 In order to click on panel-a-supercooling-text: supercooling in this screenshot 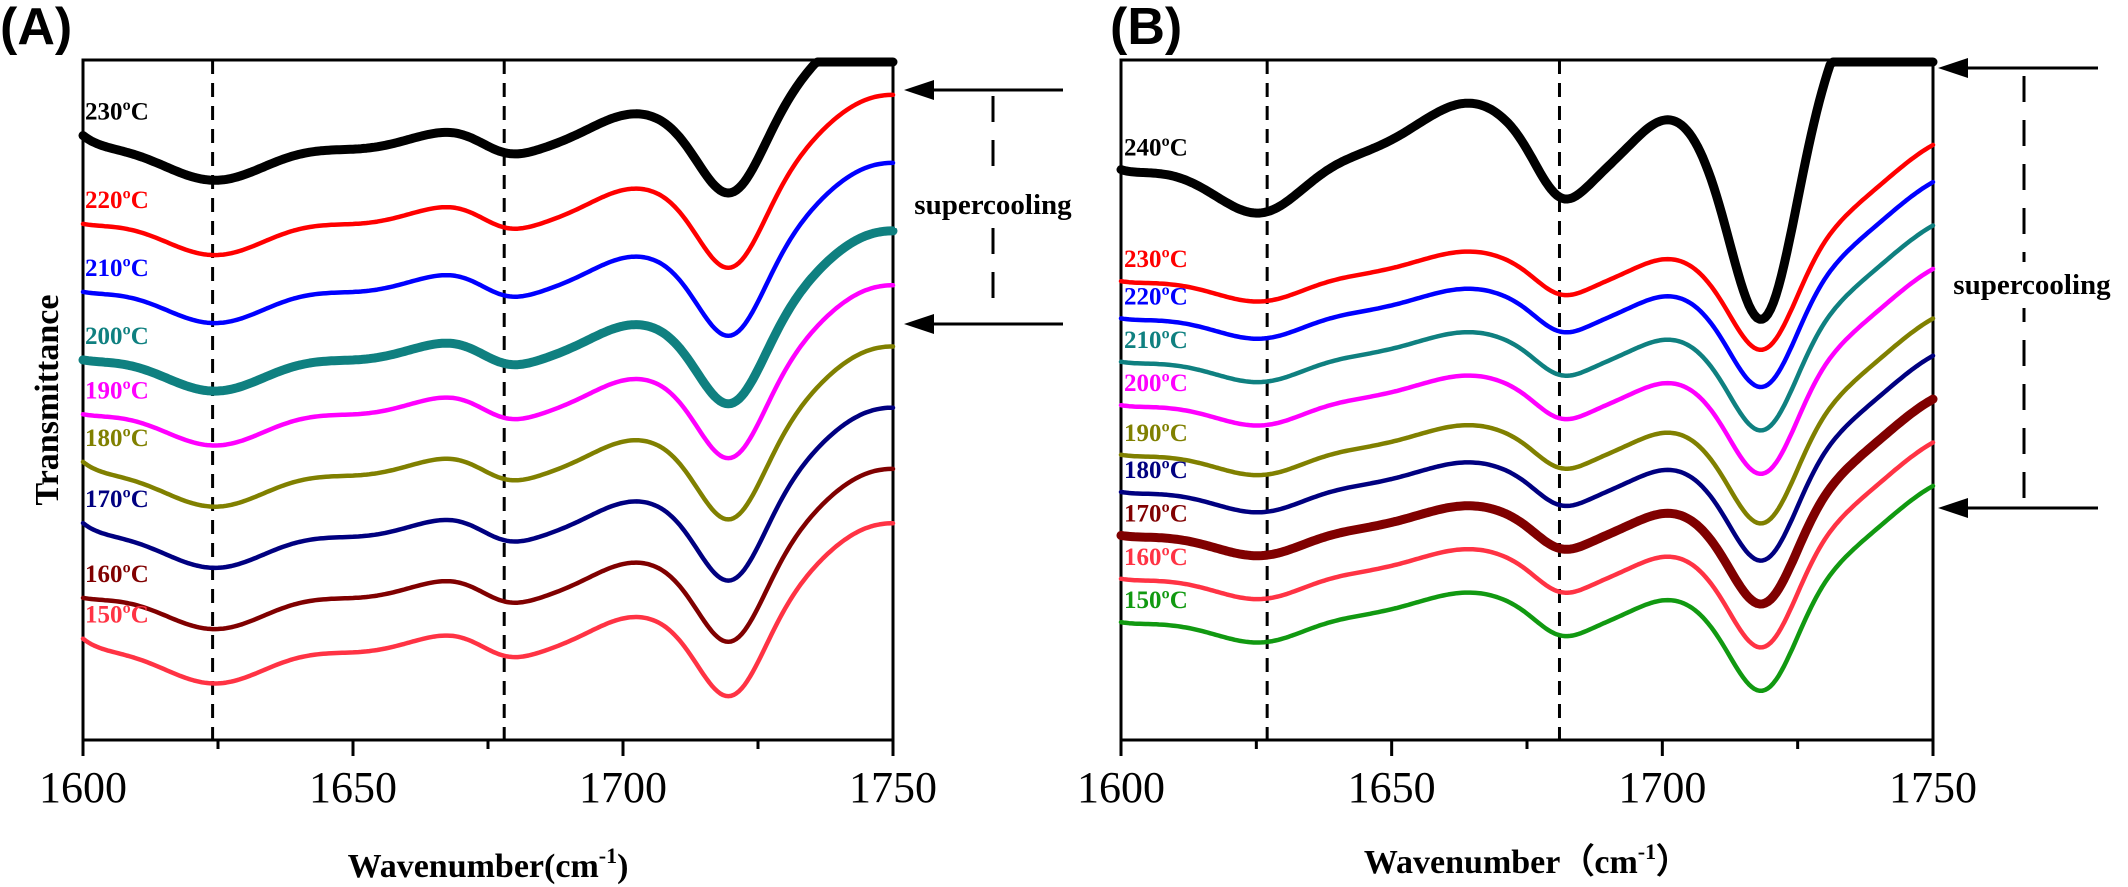, I will do `click(993, 205)`.